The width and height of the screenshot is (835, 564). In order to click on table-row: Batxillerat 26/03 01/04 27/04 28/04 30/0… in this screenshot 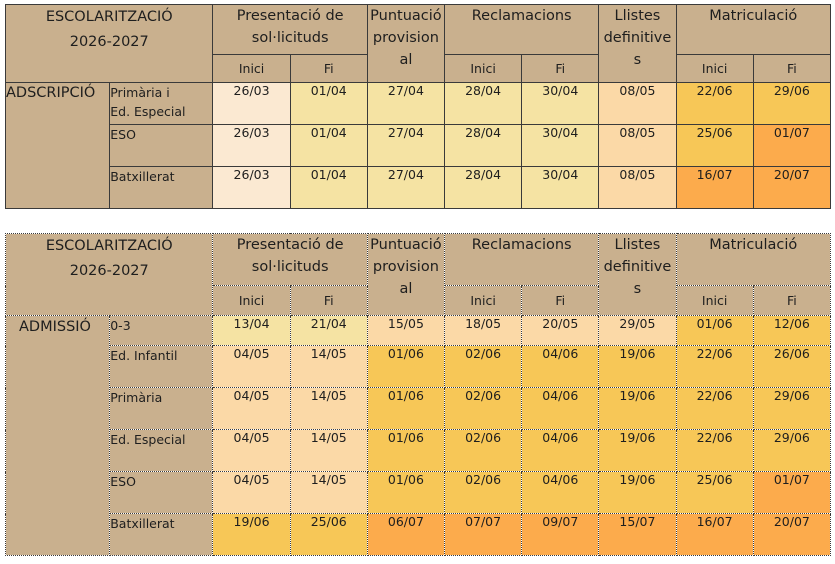, I will do `click(419, 187)`.